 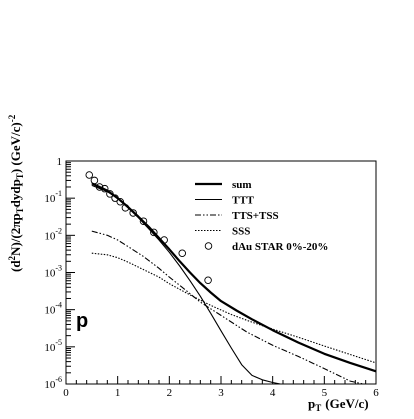 I want to click on legend-label: TTS+TSS, so click(x=255, y=216).